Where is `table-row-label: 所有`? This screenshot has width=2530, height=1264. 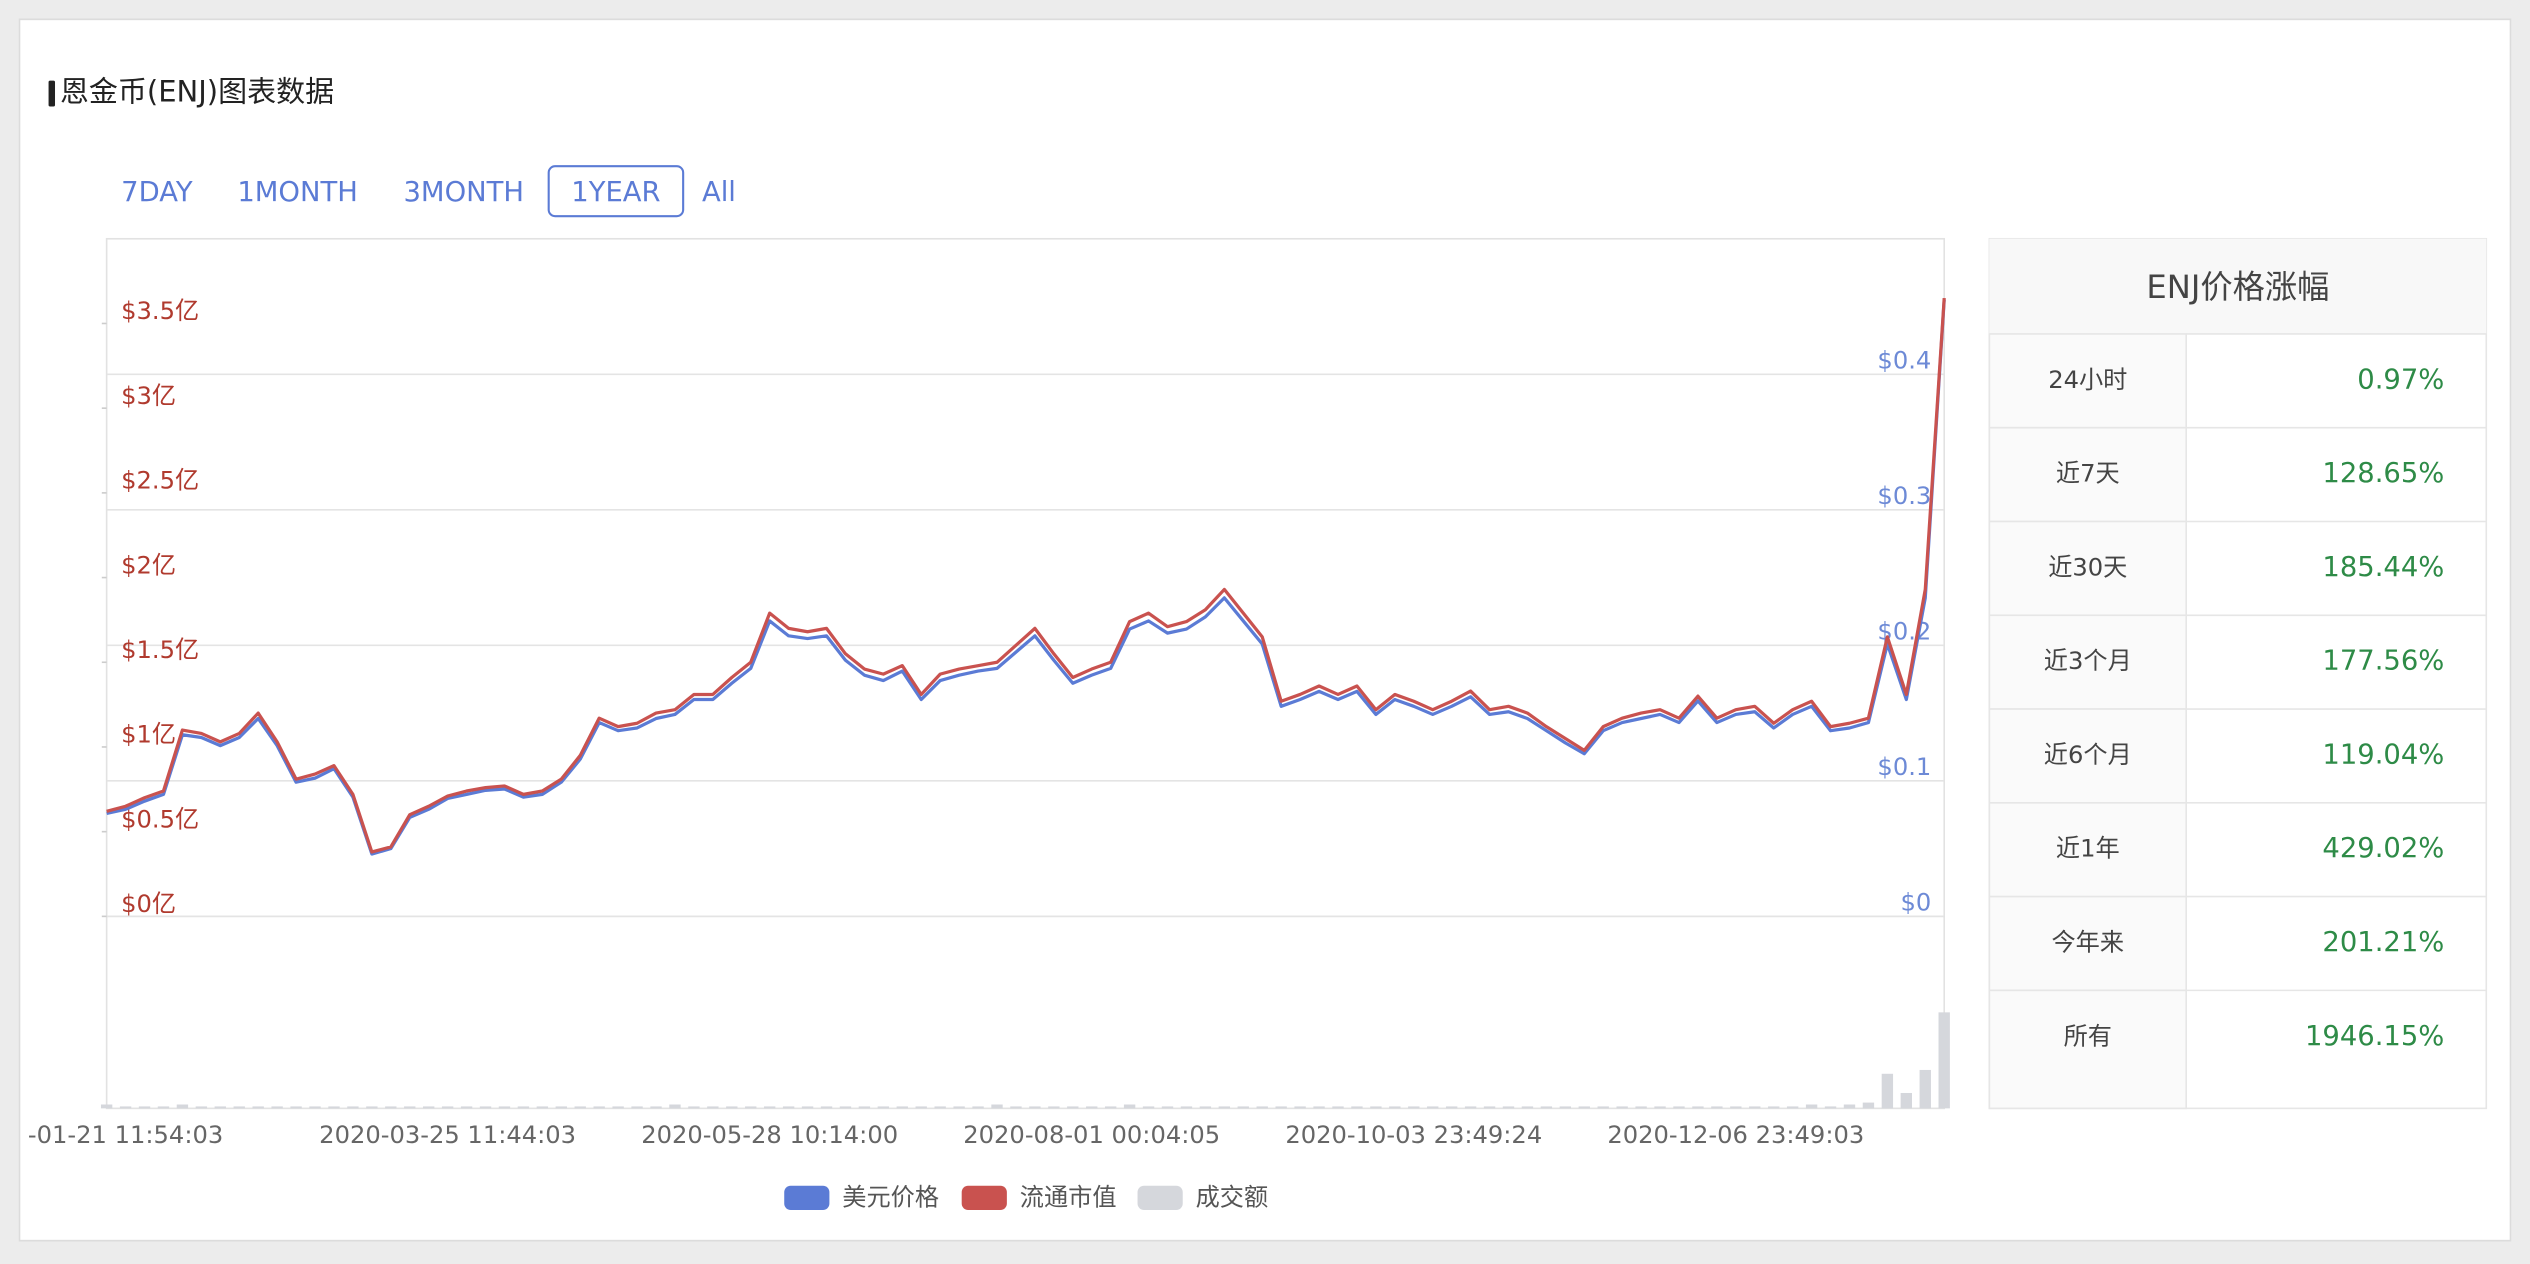 table-row-label: 所有 is located at coordinates (2088, 1036).